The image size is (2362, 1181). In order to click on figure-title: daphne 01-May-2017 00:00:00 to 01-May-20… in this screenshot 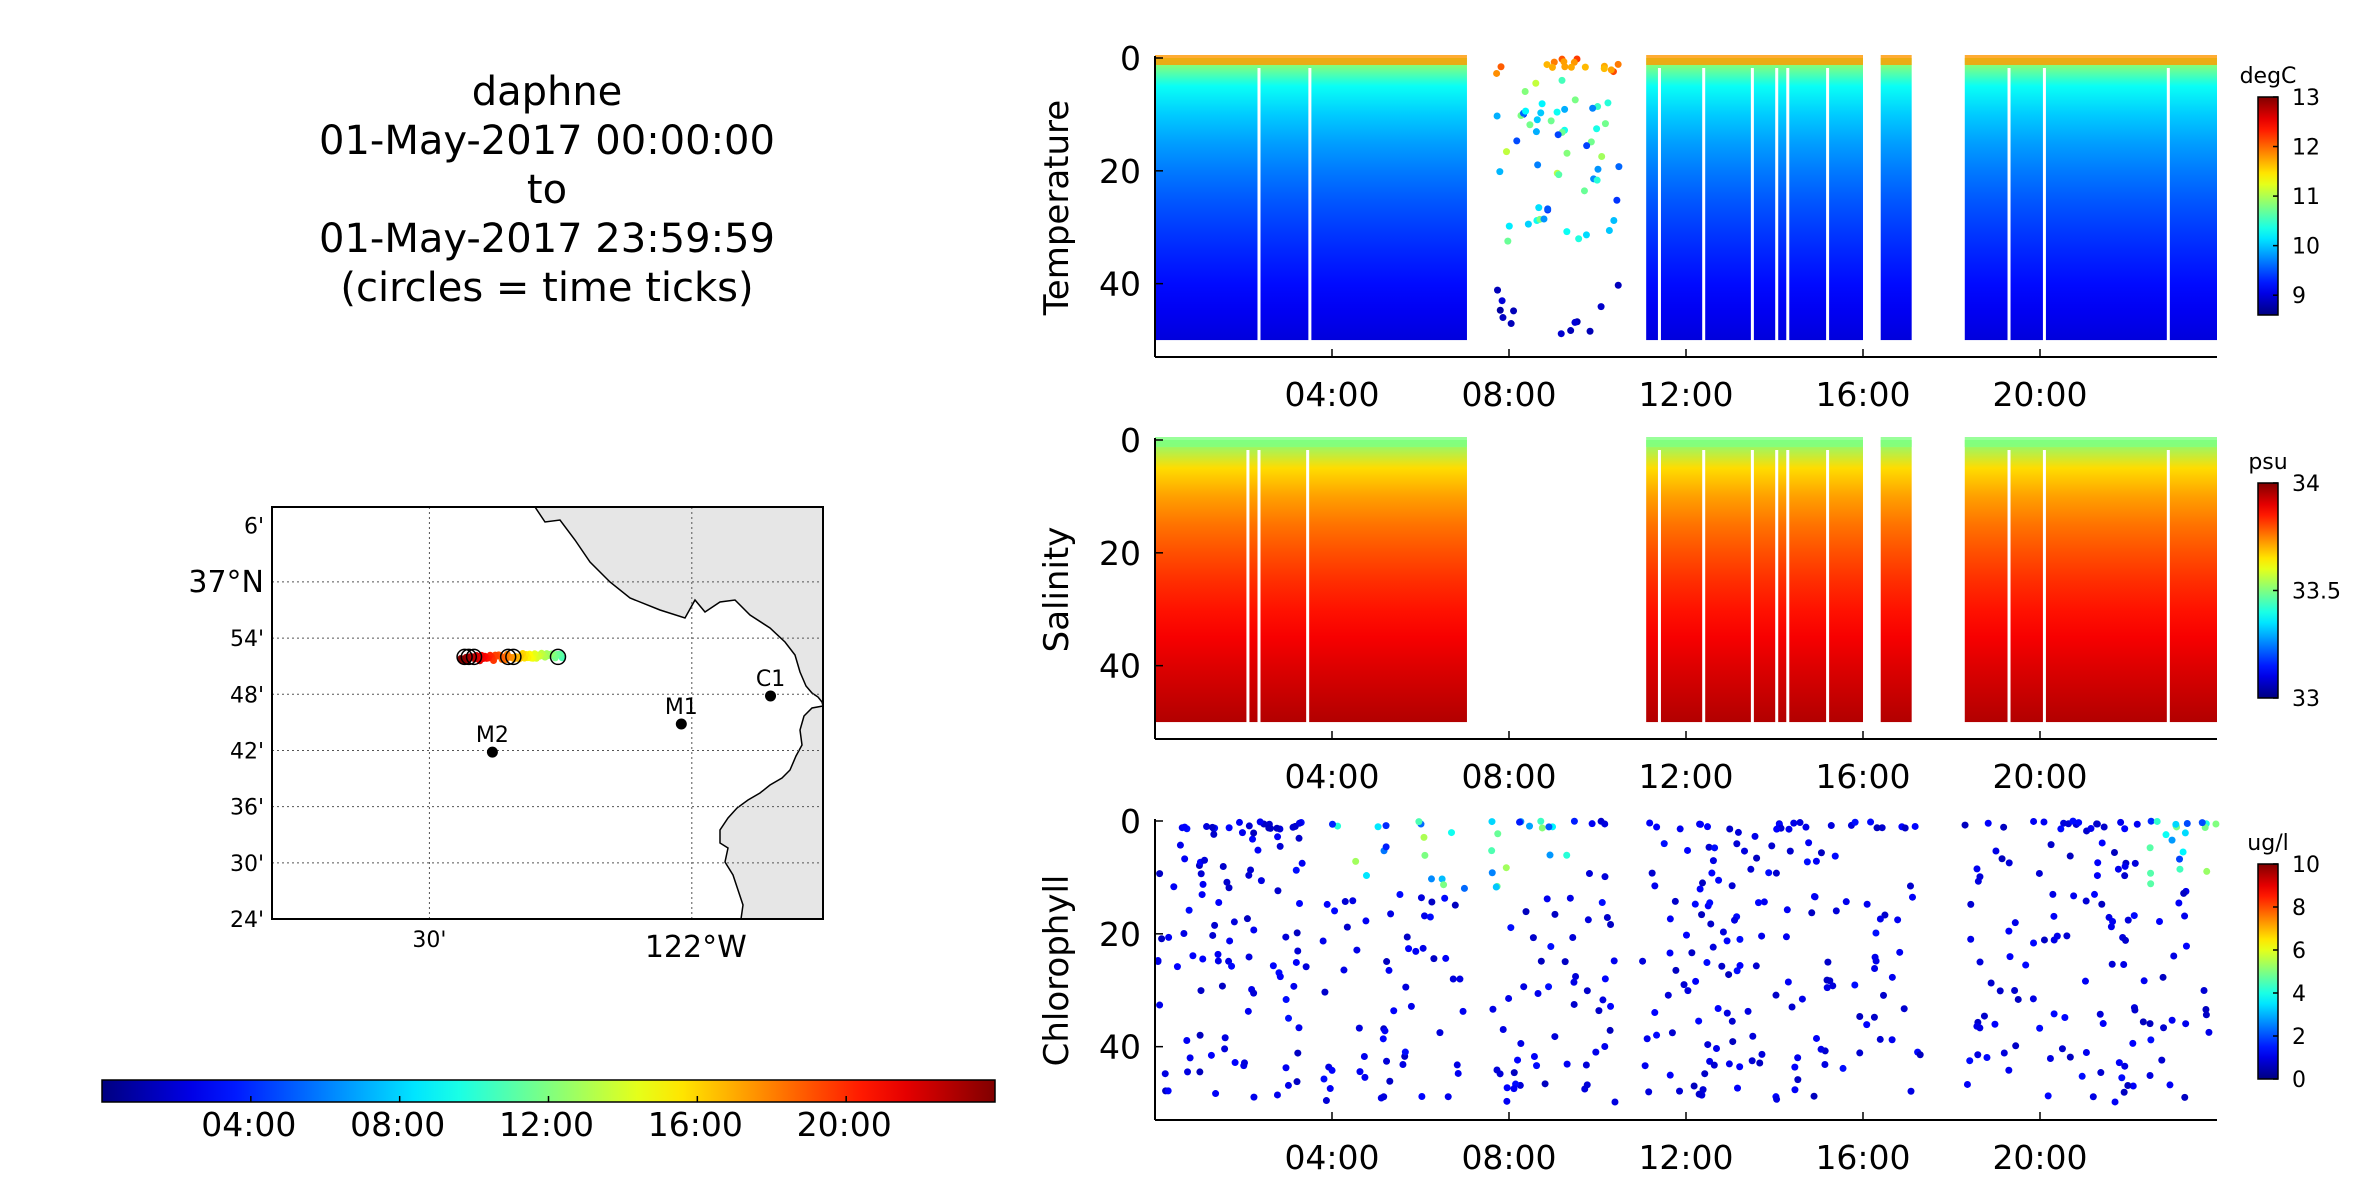, I will do `click(547, 190)`.